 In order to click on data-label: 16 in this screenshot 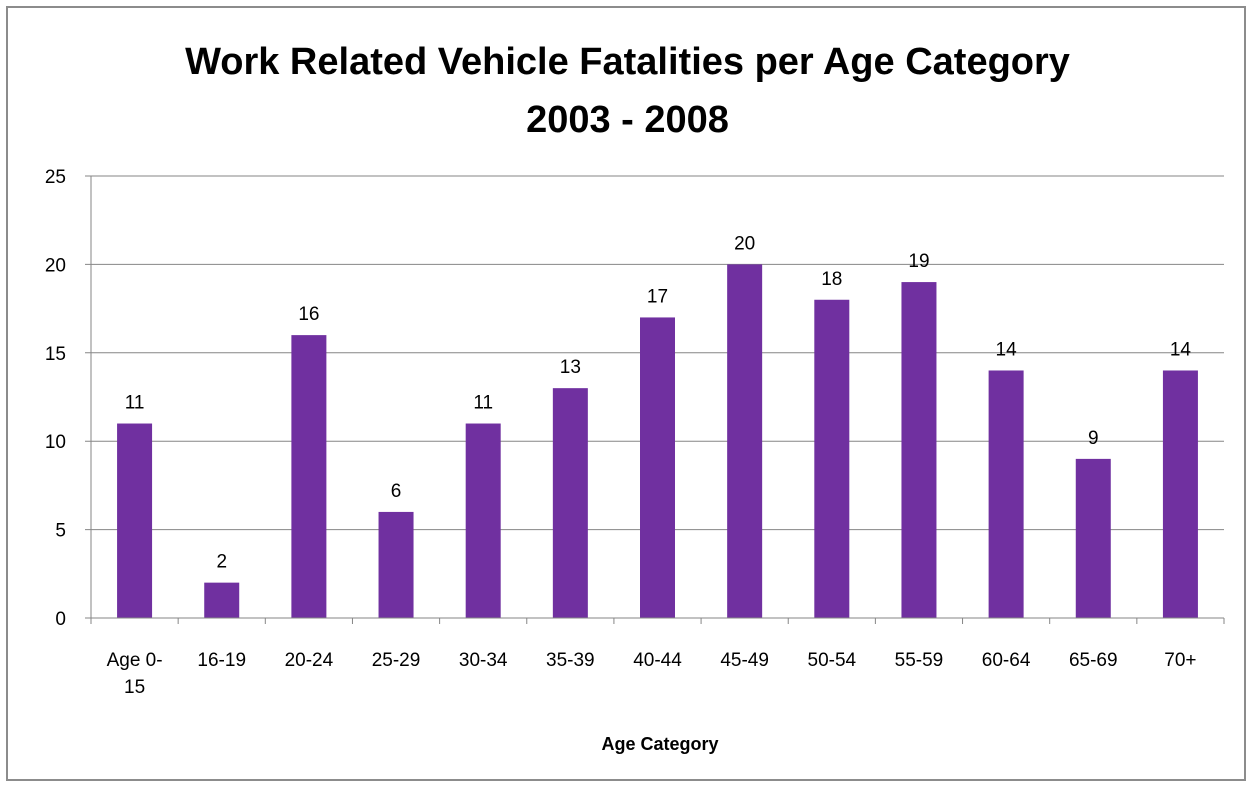, I will do `click(308, 314)`.